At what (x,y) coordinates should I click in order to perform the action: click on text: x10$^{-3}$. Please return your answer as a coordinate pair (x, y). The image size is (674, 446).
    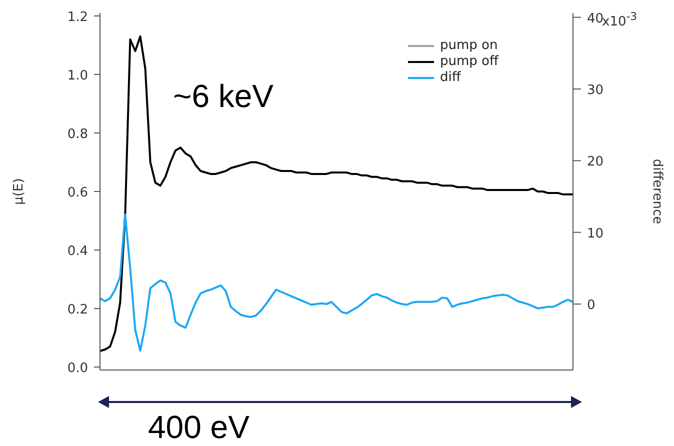
    Looking at the image, I should click on (620, 19).